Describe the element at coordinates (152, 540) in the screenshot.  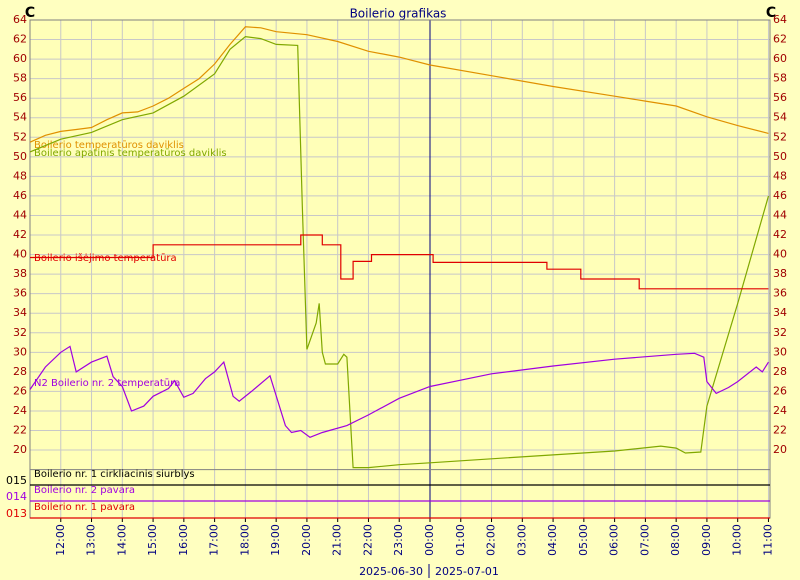
I see `x-tick-label: 15:00` at that location.